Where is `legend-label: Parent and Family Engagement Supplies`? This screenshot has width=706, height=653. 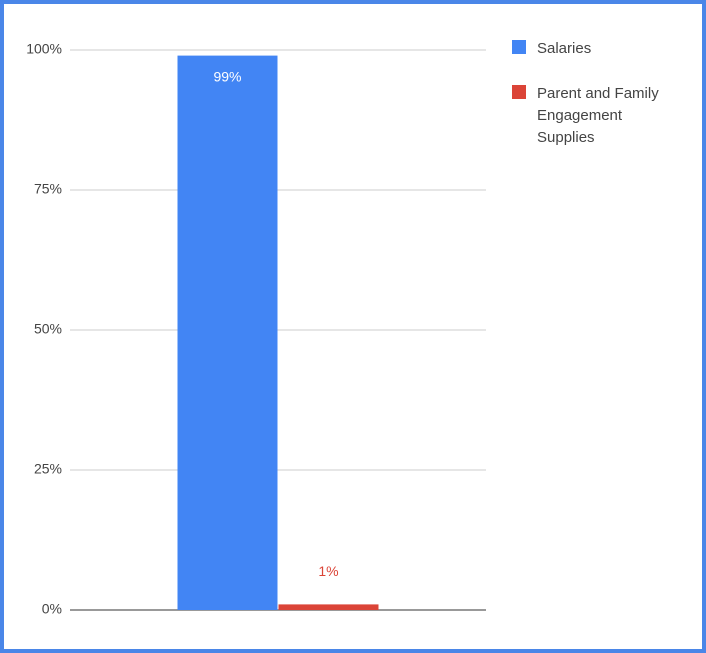 legend-label: Parent and Family Engagement Supplies is located at coordinates (598, 115).